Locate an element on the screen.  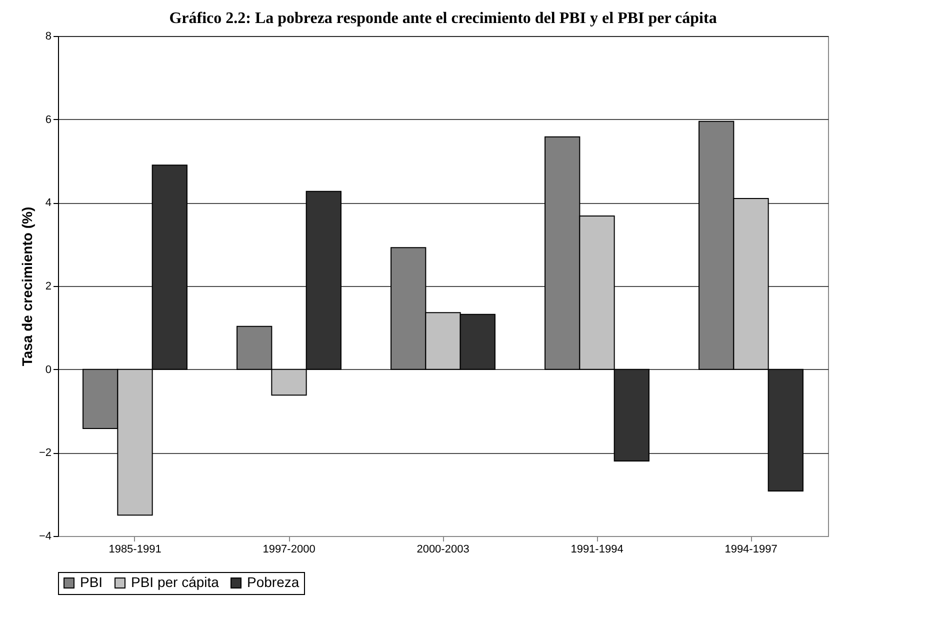
x-tick-label: 1997-2000 is located at coordinates (289, 550).